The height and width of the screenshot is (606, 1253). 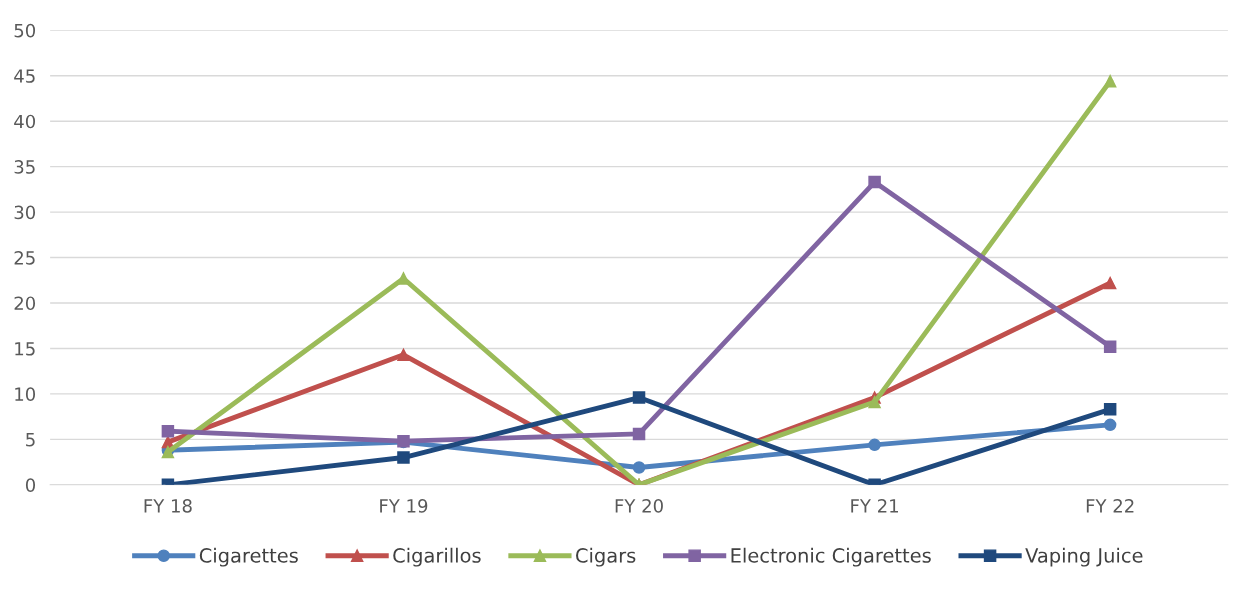 What do you see at coordinates (248, 557) in the screenshot?
I see `legend-label: Cigarettes` at bounding box center [248, 557].